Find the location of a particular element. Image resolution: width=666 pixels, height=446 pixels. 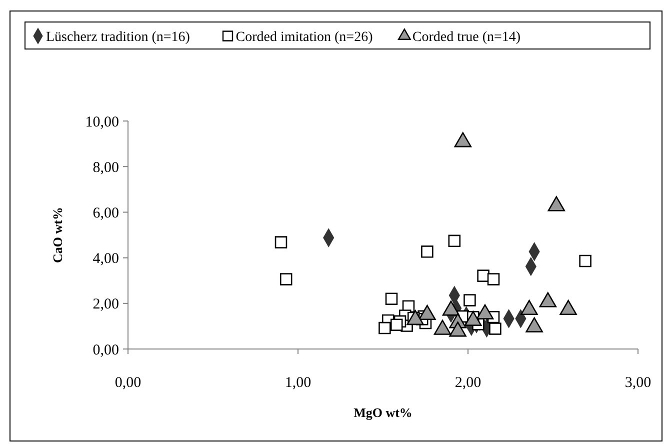

legend-label: Lüscherz tradition (n=16) is located at coordinates (118, 37).